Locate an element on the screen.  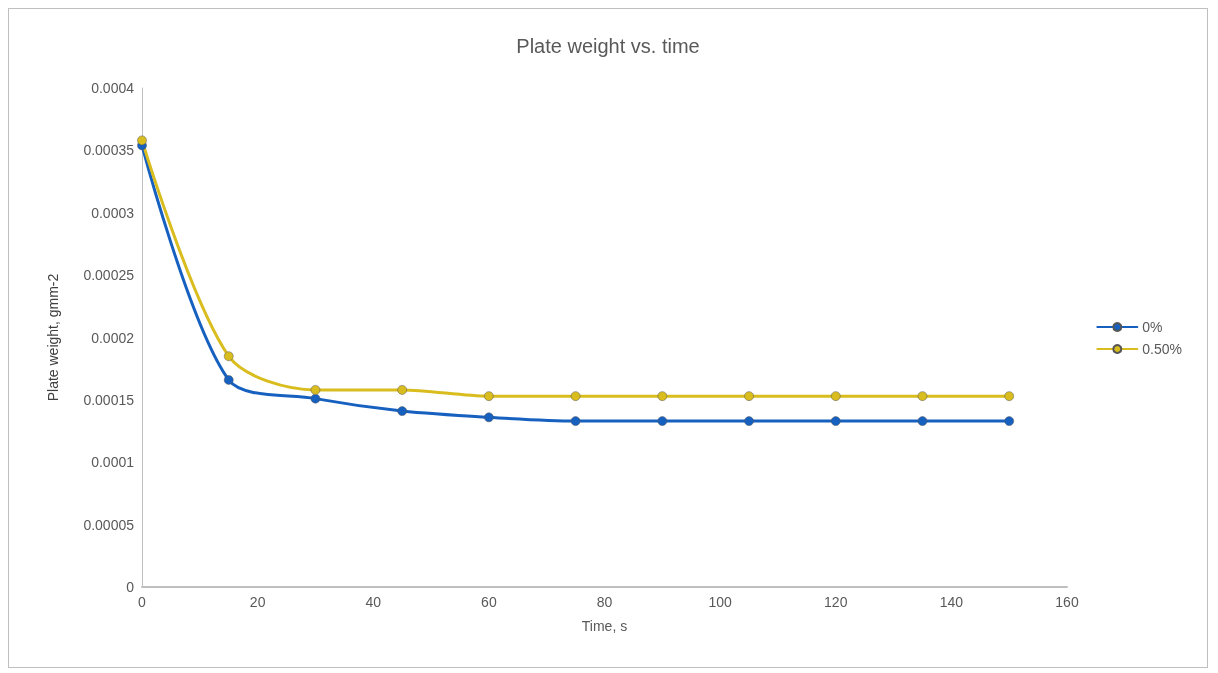
y-tick-label: 0 is located at coordinates (130, 587).